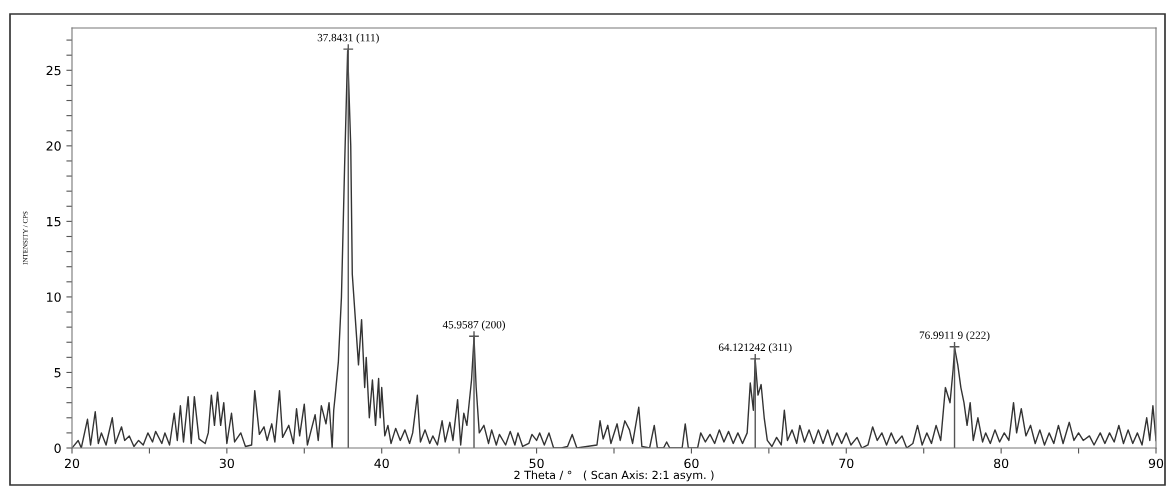 The image size is (1173, 487). I want to click on x-tick-label: 50, so click(536, 463).